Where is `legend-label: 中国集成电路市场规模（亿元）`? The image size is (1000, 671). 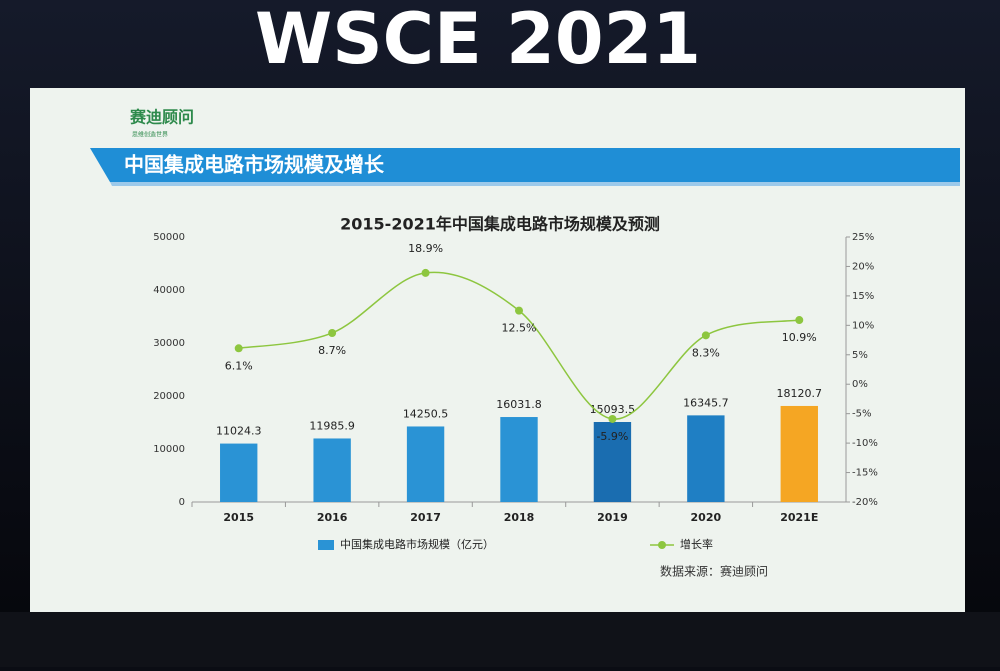
legend-label: 中国集成电路市场规模（亿元） is located at coordinates (417, 544).